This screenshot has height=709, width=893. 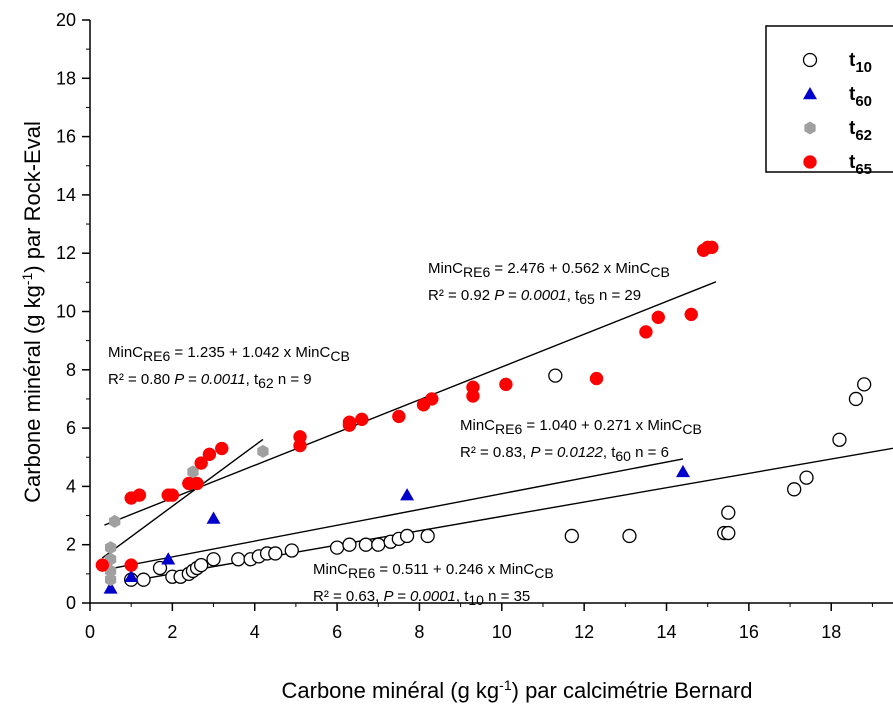 What do you see at coordinates (172, 632) in the screenshot?
I see `x-tick-label: 2` at bounding box center [172, 632].